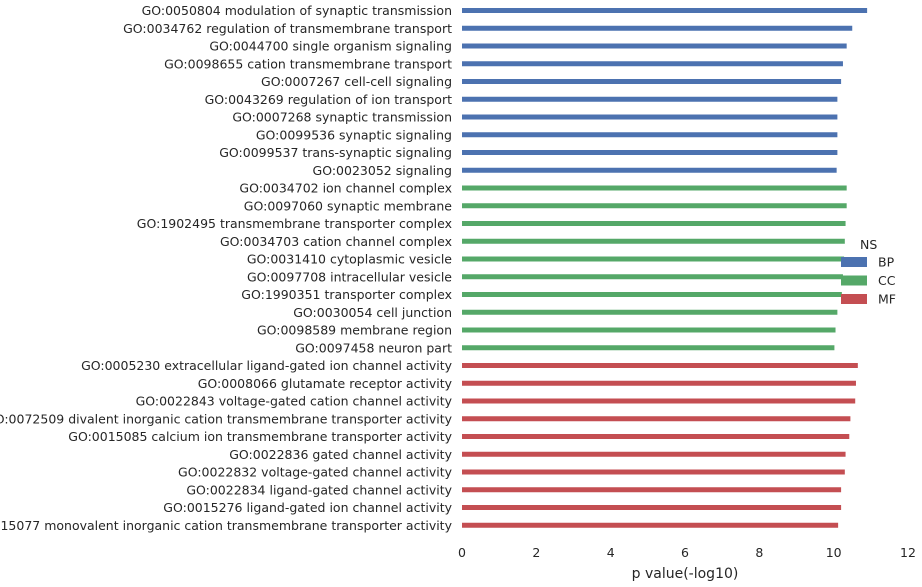 The width and height of the screenshot is (922, 587). I want to click on category-label: GO:0098589 membrane region, so click(354, 330).